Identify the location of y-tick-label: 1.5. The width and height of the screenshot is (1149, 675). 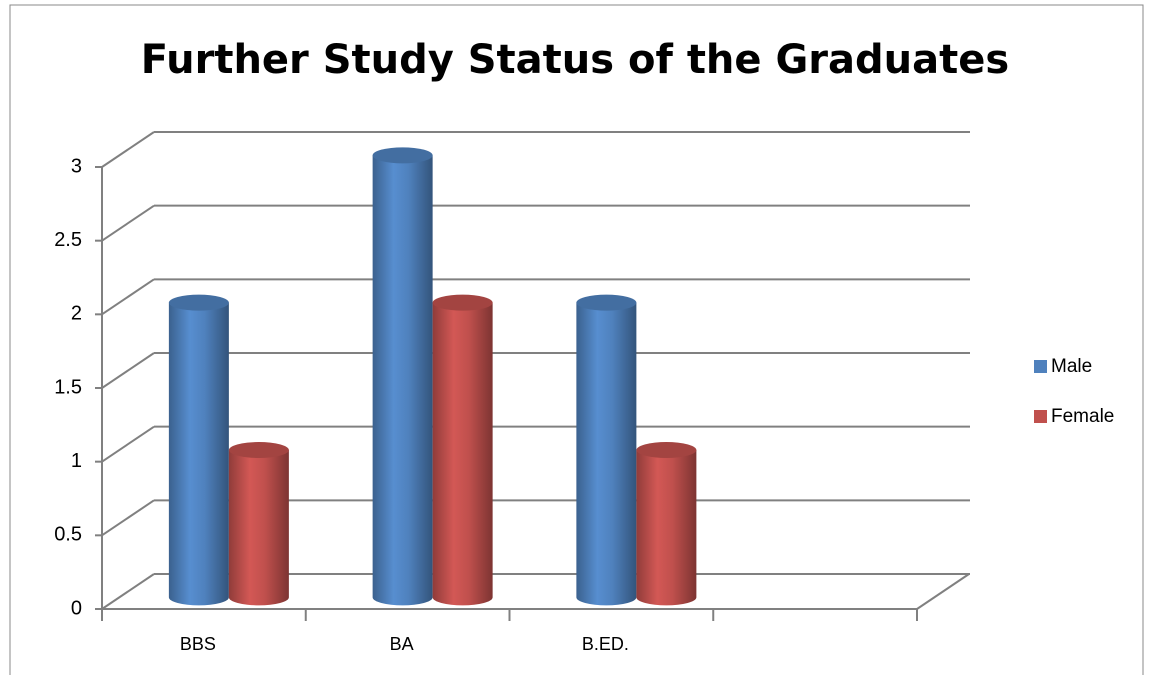
(68, 387).